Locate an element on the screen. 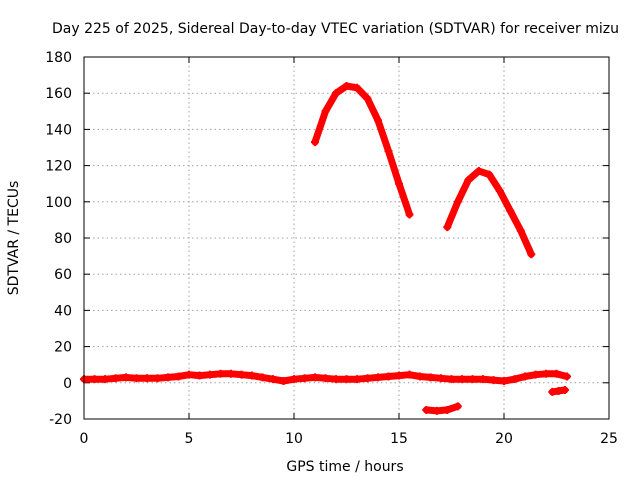  x-tick-label: 20 is located at coordinates (504, 439).